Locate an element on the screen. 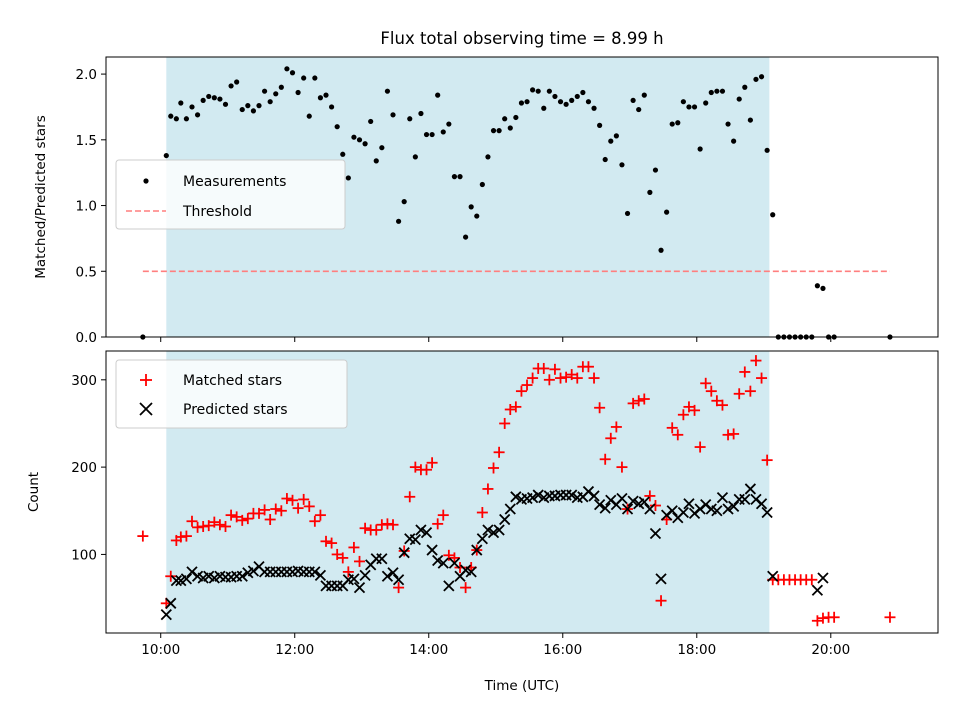  x-tick-label: 12:00 is located at coordinates (294, 650).